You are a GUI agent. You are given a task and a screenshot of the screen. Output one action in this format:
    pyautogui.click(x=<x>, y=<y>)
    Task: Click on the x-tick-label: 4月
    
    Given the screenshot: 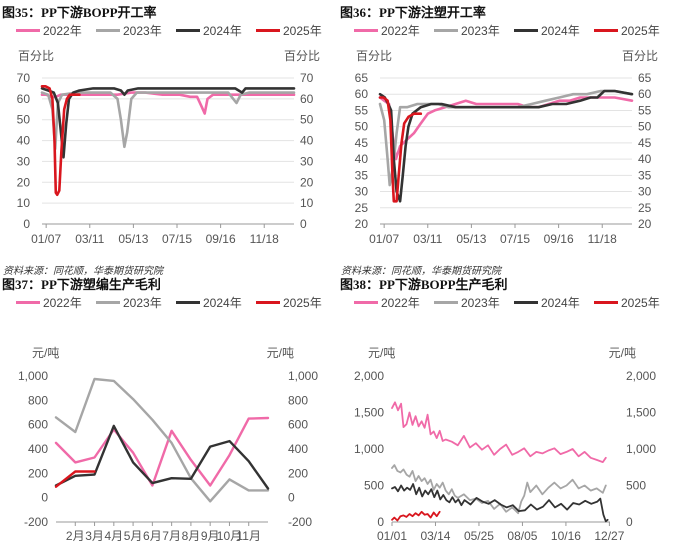 What is the action you would take?
    pyautogui.click(x=113, y=536)
    